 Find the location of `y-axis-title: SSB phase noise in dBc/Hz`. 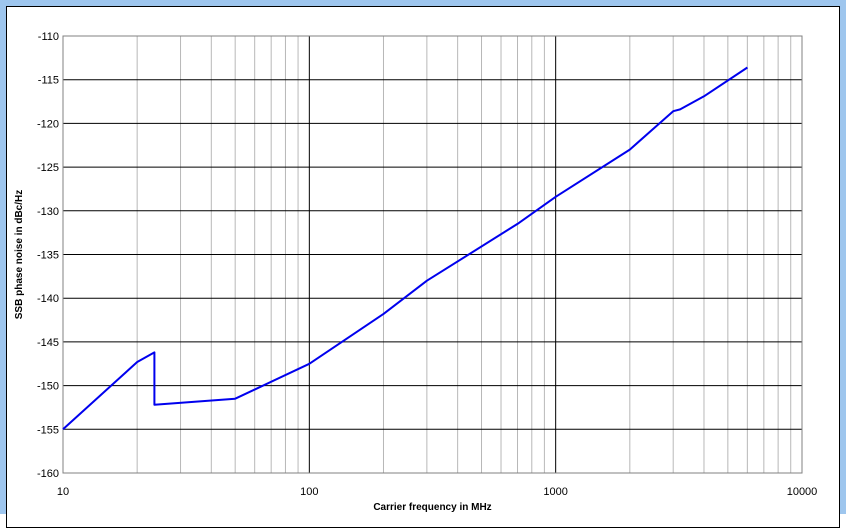

y-axis-title: SSB phase noise in dBc/Hz is located at coordinates (19, 254).